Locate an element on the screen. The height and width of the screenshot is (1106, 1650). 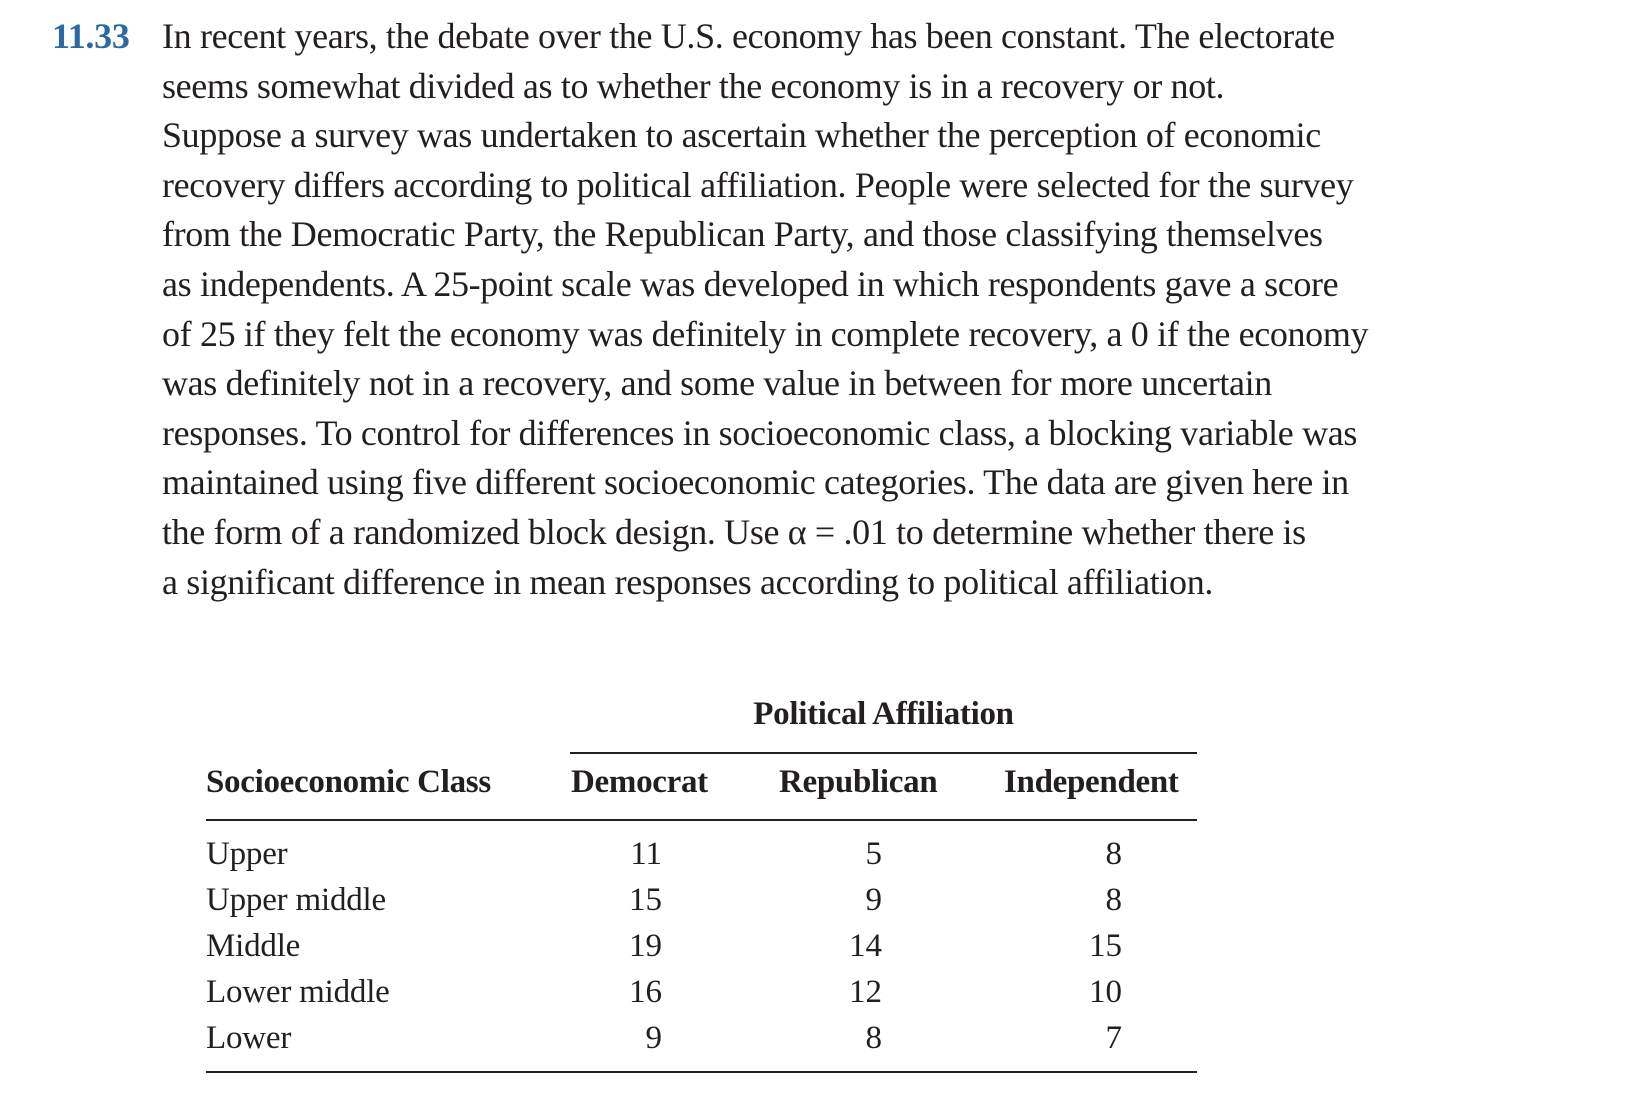
column-header-republican: Republican is located at coordinates (858, 782).